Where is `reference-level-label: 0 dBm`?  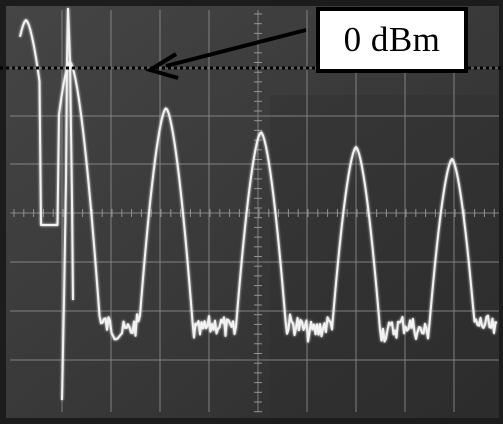
reference-level-label: 0 dBm is located at coordinates (392, 40).